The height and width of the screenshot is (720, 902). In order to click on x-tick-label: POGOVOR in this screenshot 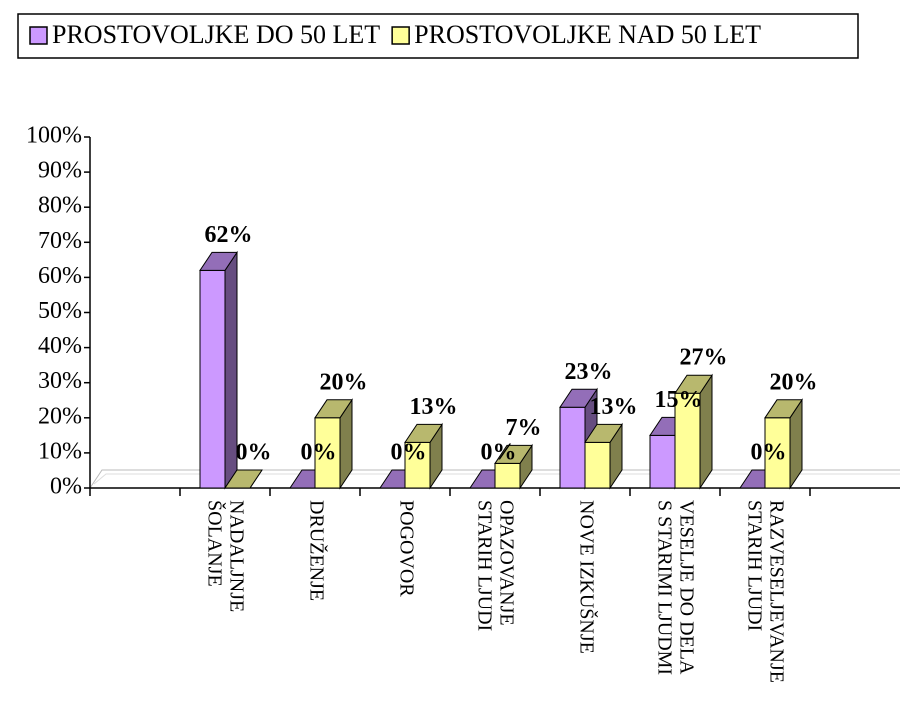, I will do `click(406, 548)`.